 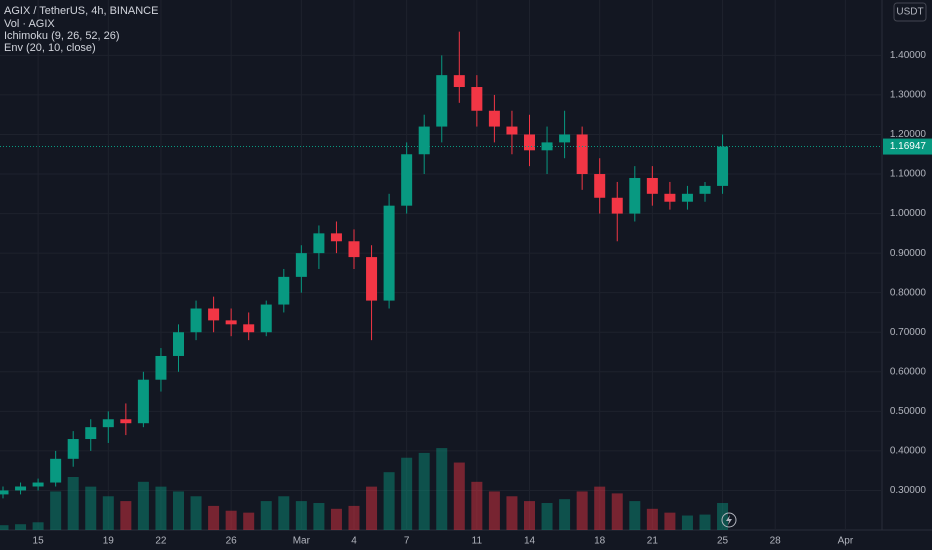 I want to click on currency-label: USDT, so click(x=909, y=12).